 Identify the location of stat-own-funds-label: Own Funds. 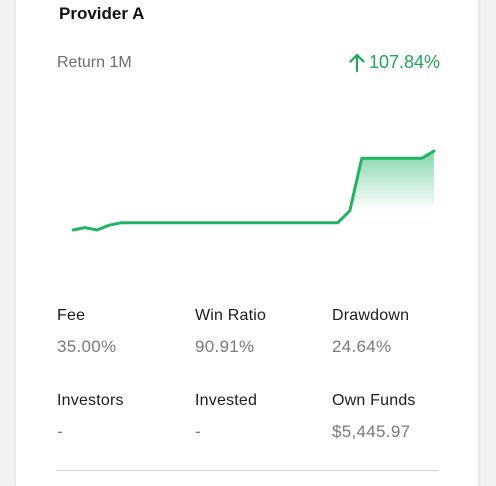
(374, 400).